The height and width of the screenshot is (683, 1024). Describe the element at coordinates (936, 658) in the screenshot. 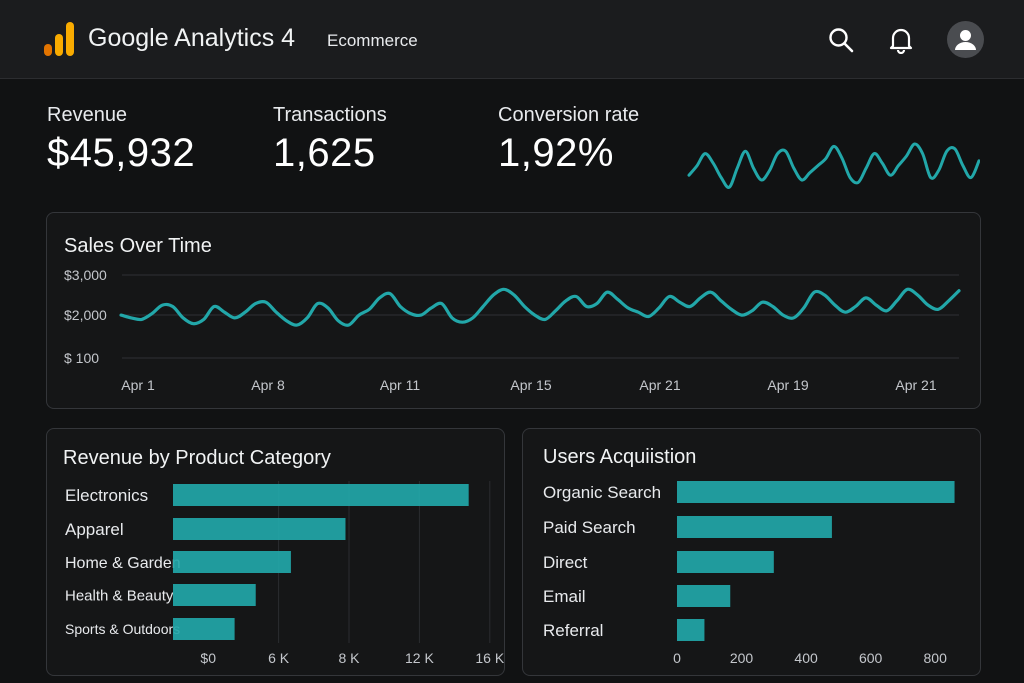

I see `x-tick-label: 800` at that location.